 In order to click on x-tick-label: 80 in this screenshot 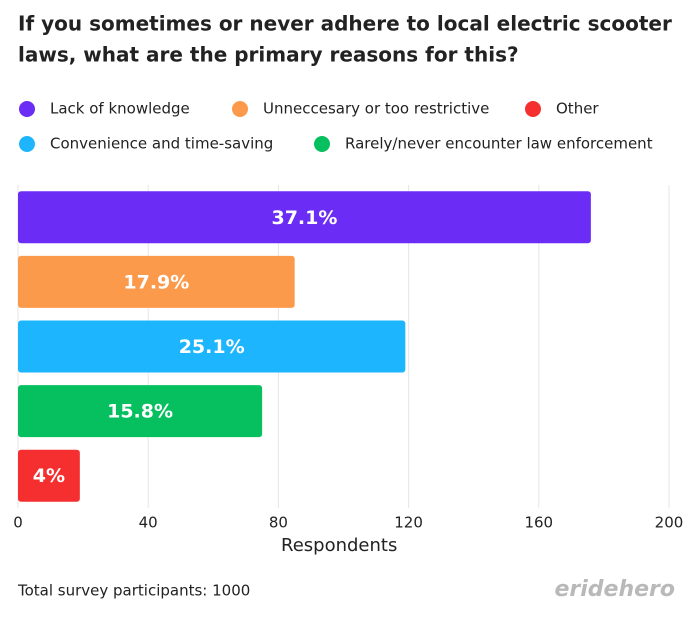, I will do `click(278, 523)`.